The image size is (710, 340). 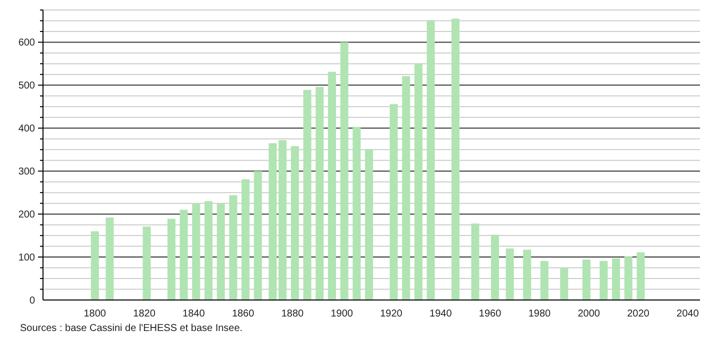 What do you see at coordinates (27, 258) in the screenshot?
I see `y-tick-label: 100` at bounding box center [27, 258].